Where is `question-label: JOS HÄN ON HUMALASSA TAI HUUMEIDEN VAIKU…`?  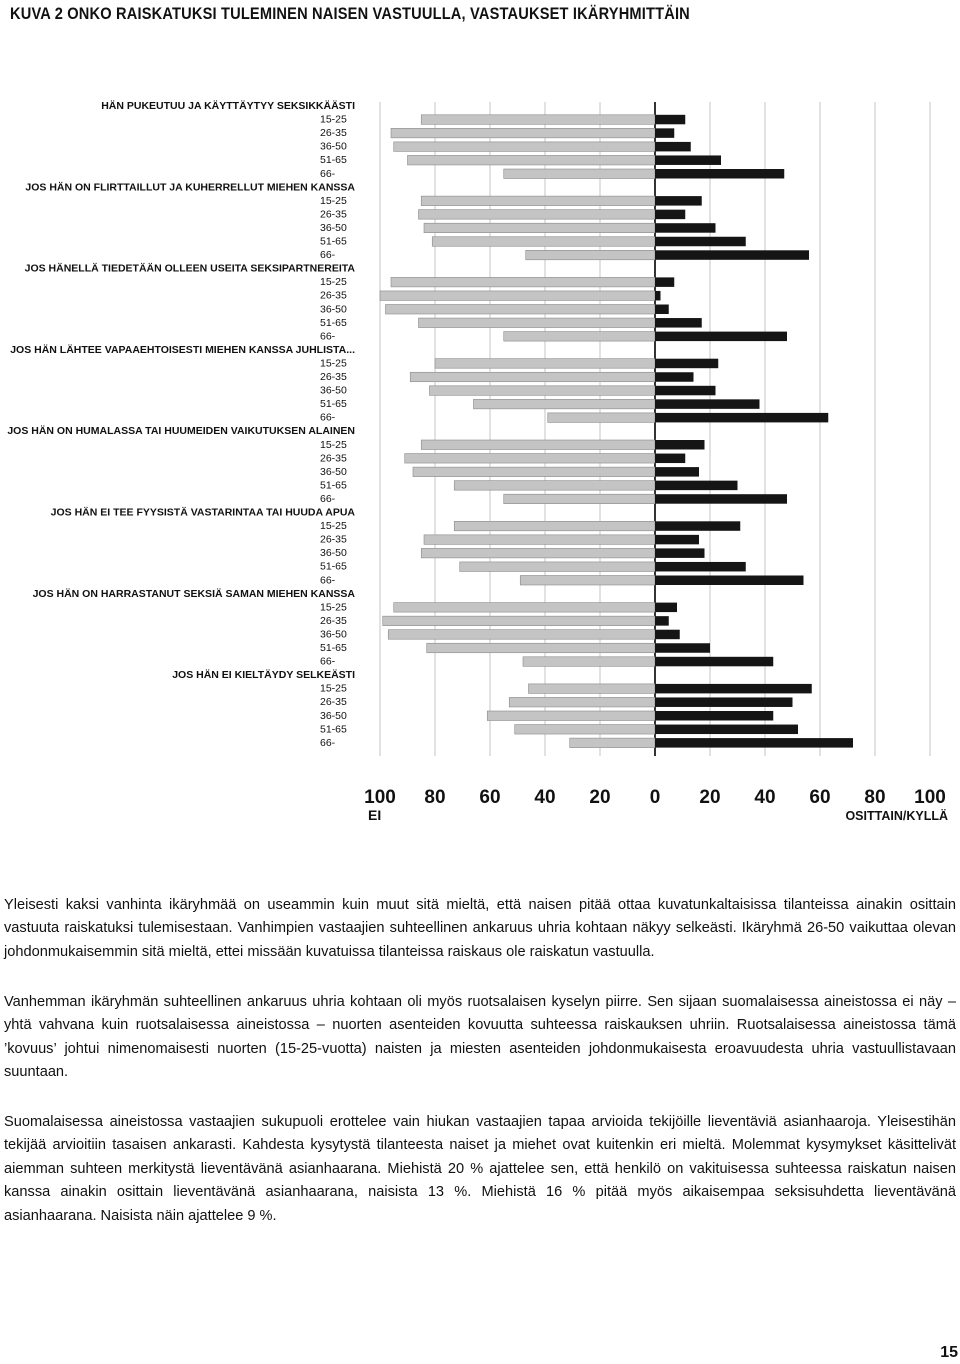 question-label: JOS HÄN ON HUMALASSA TAI HUUMEIDEN VAIKU… is located at coordinates (181, 430).